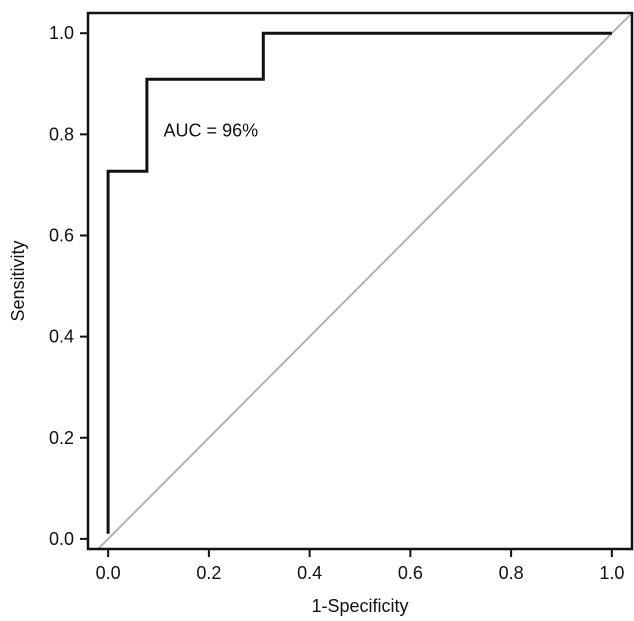 The width and height of the screenshot is (634, 621). What do you see at coordinates (61, 33) in the screenshot?
I see `y-tick-label: 1.0` at bounding box center [61, 33].